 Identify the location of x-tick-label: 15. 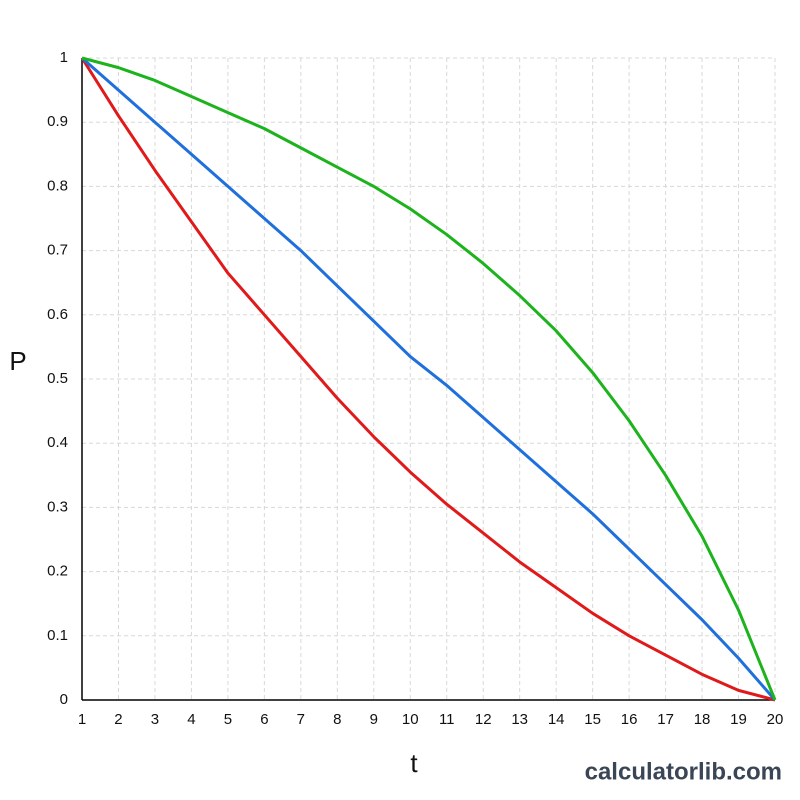
(592, 719).